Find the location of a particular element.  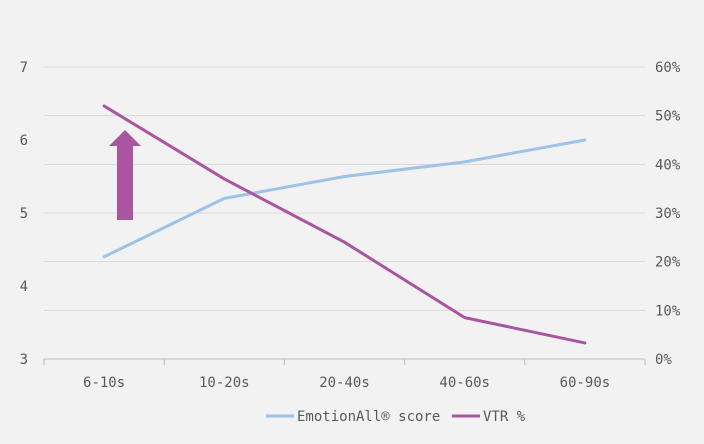

y-right-tick-label: 40% is located at coordinates (668, 165).